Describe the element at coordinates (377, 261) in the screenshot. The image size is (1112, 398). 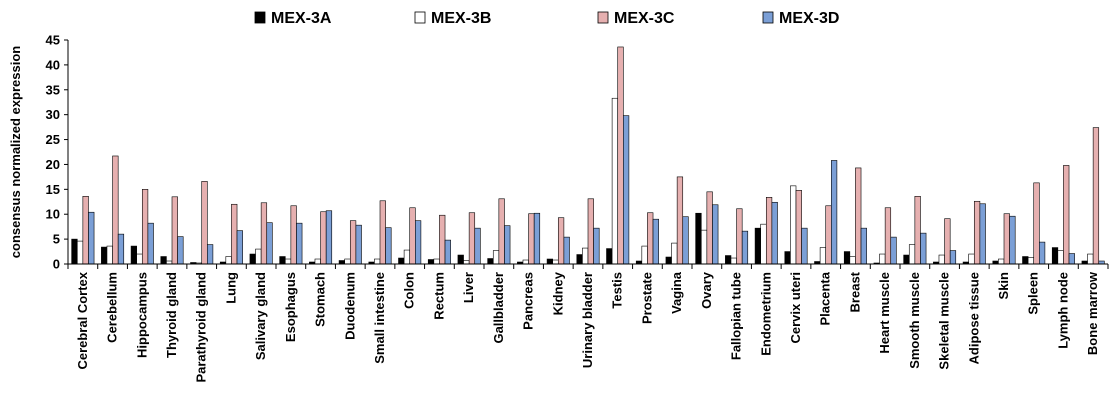
I see `bar-mex-3b-small-intestine` at that location.